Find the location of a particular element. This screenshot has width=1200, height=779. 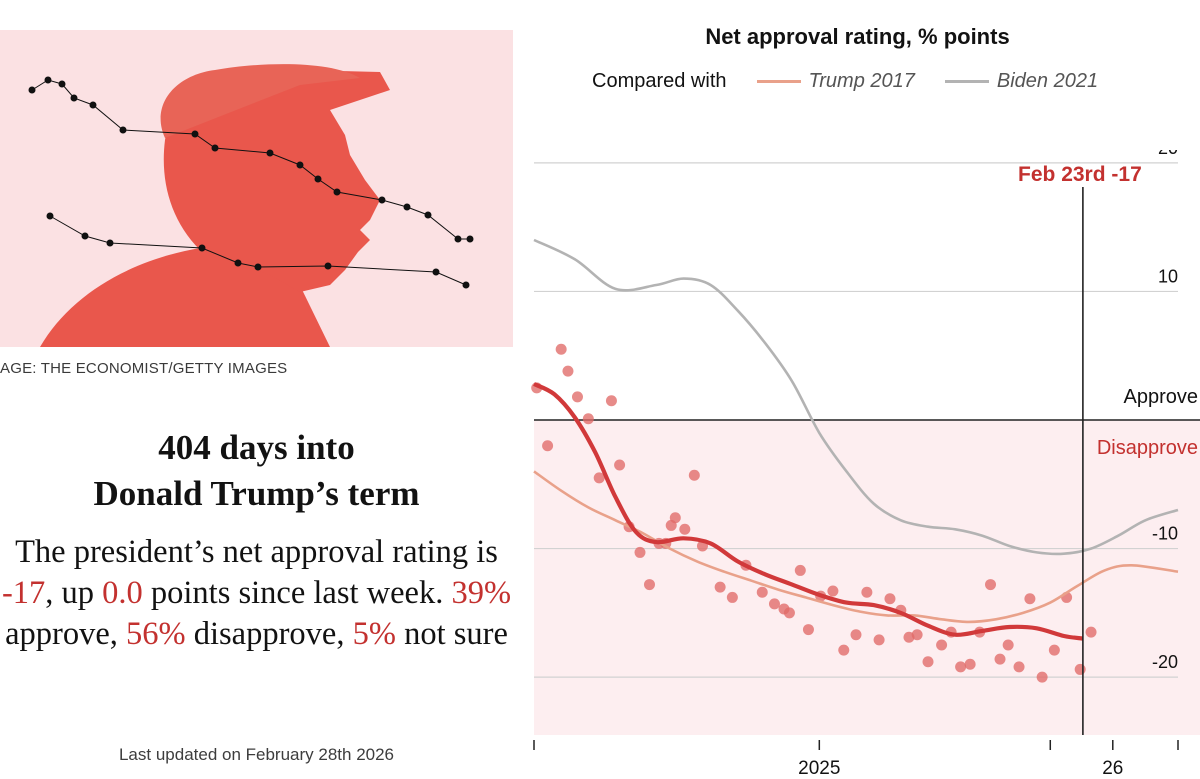

headline: 404 days into Donald Trump’s term is located at coordinates (256, 471).